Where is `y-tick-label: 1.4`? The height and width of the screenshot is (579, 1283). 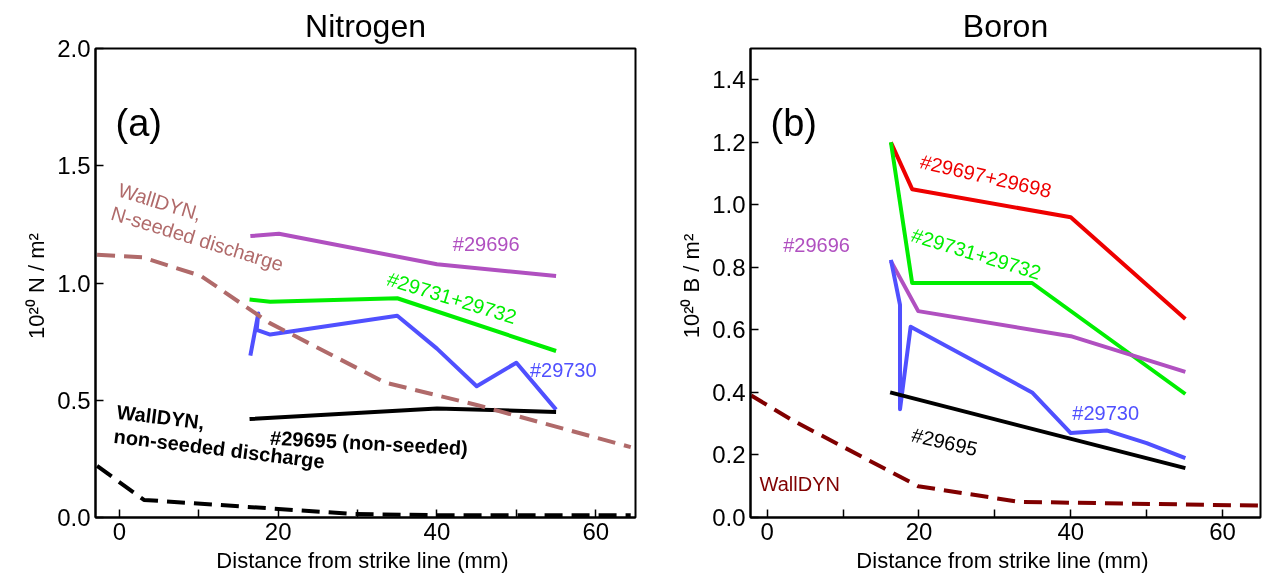 y-tick-label: 1.4 is located at coordinates (729, 80).